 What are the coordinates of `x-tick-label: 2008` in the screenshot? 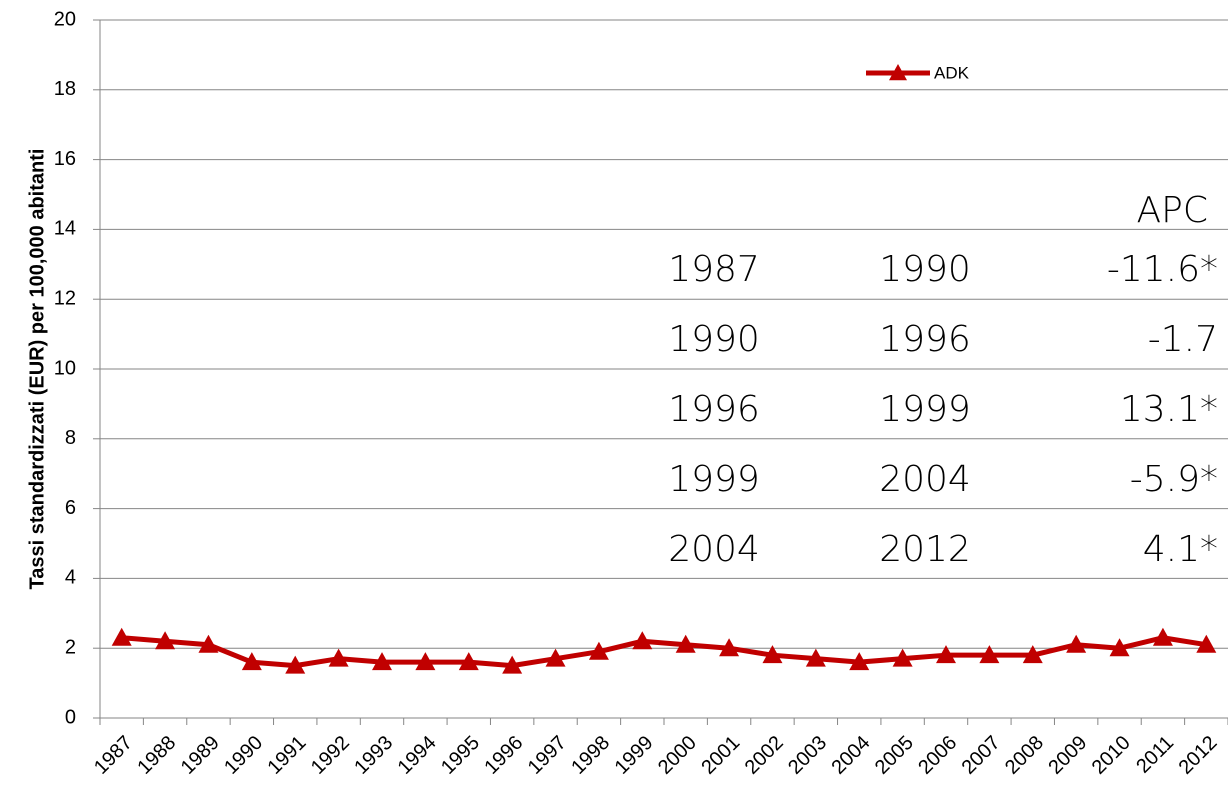 It's located at (1024, 755).